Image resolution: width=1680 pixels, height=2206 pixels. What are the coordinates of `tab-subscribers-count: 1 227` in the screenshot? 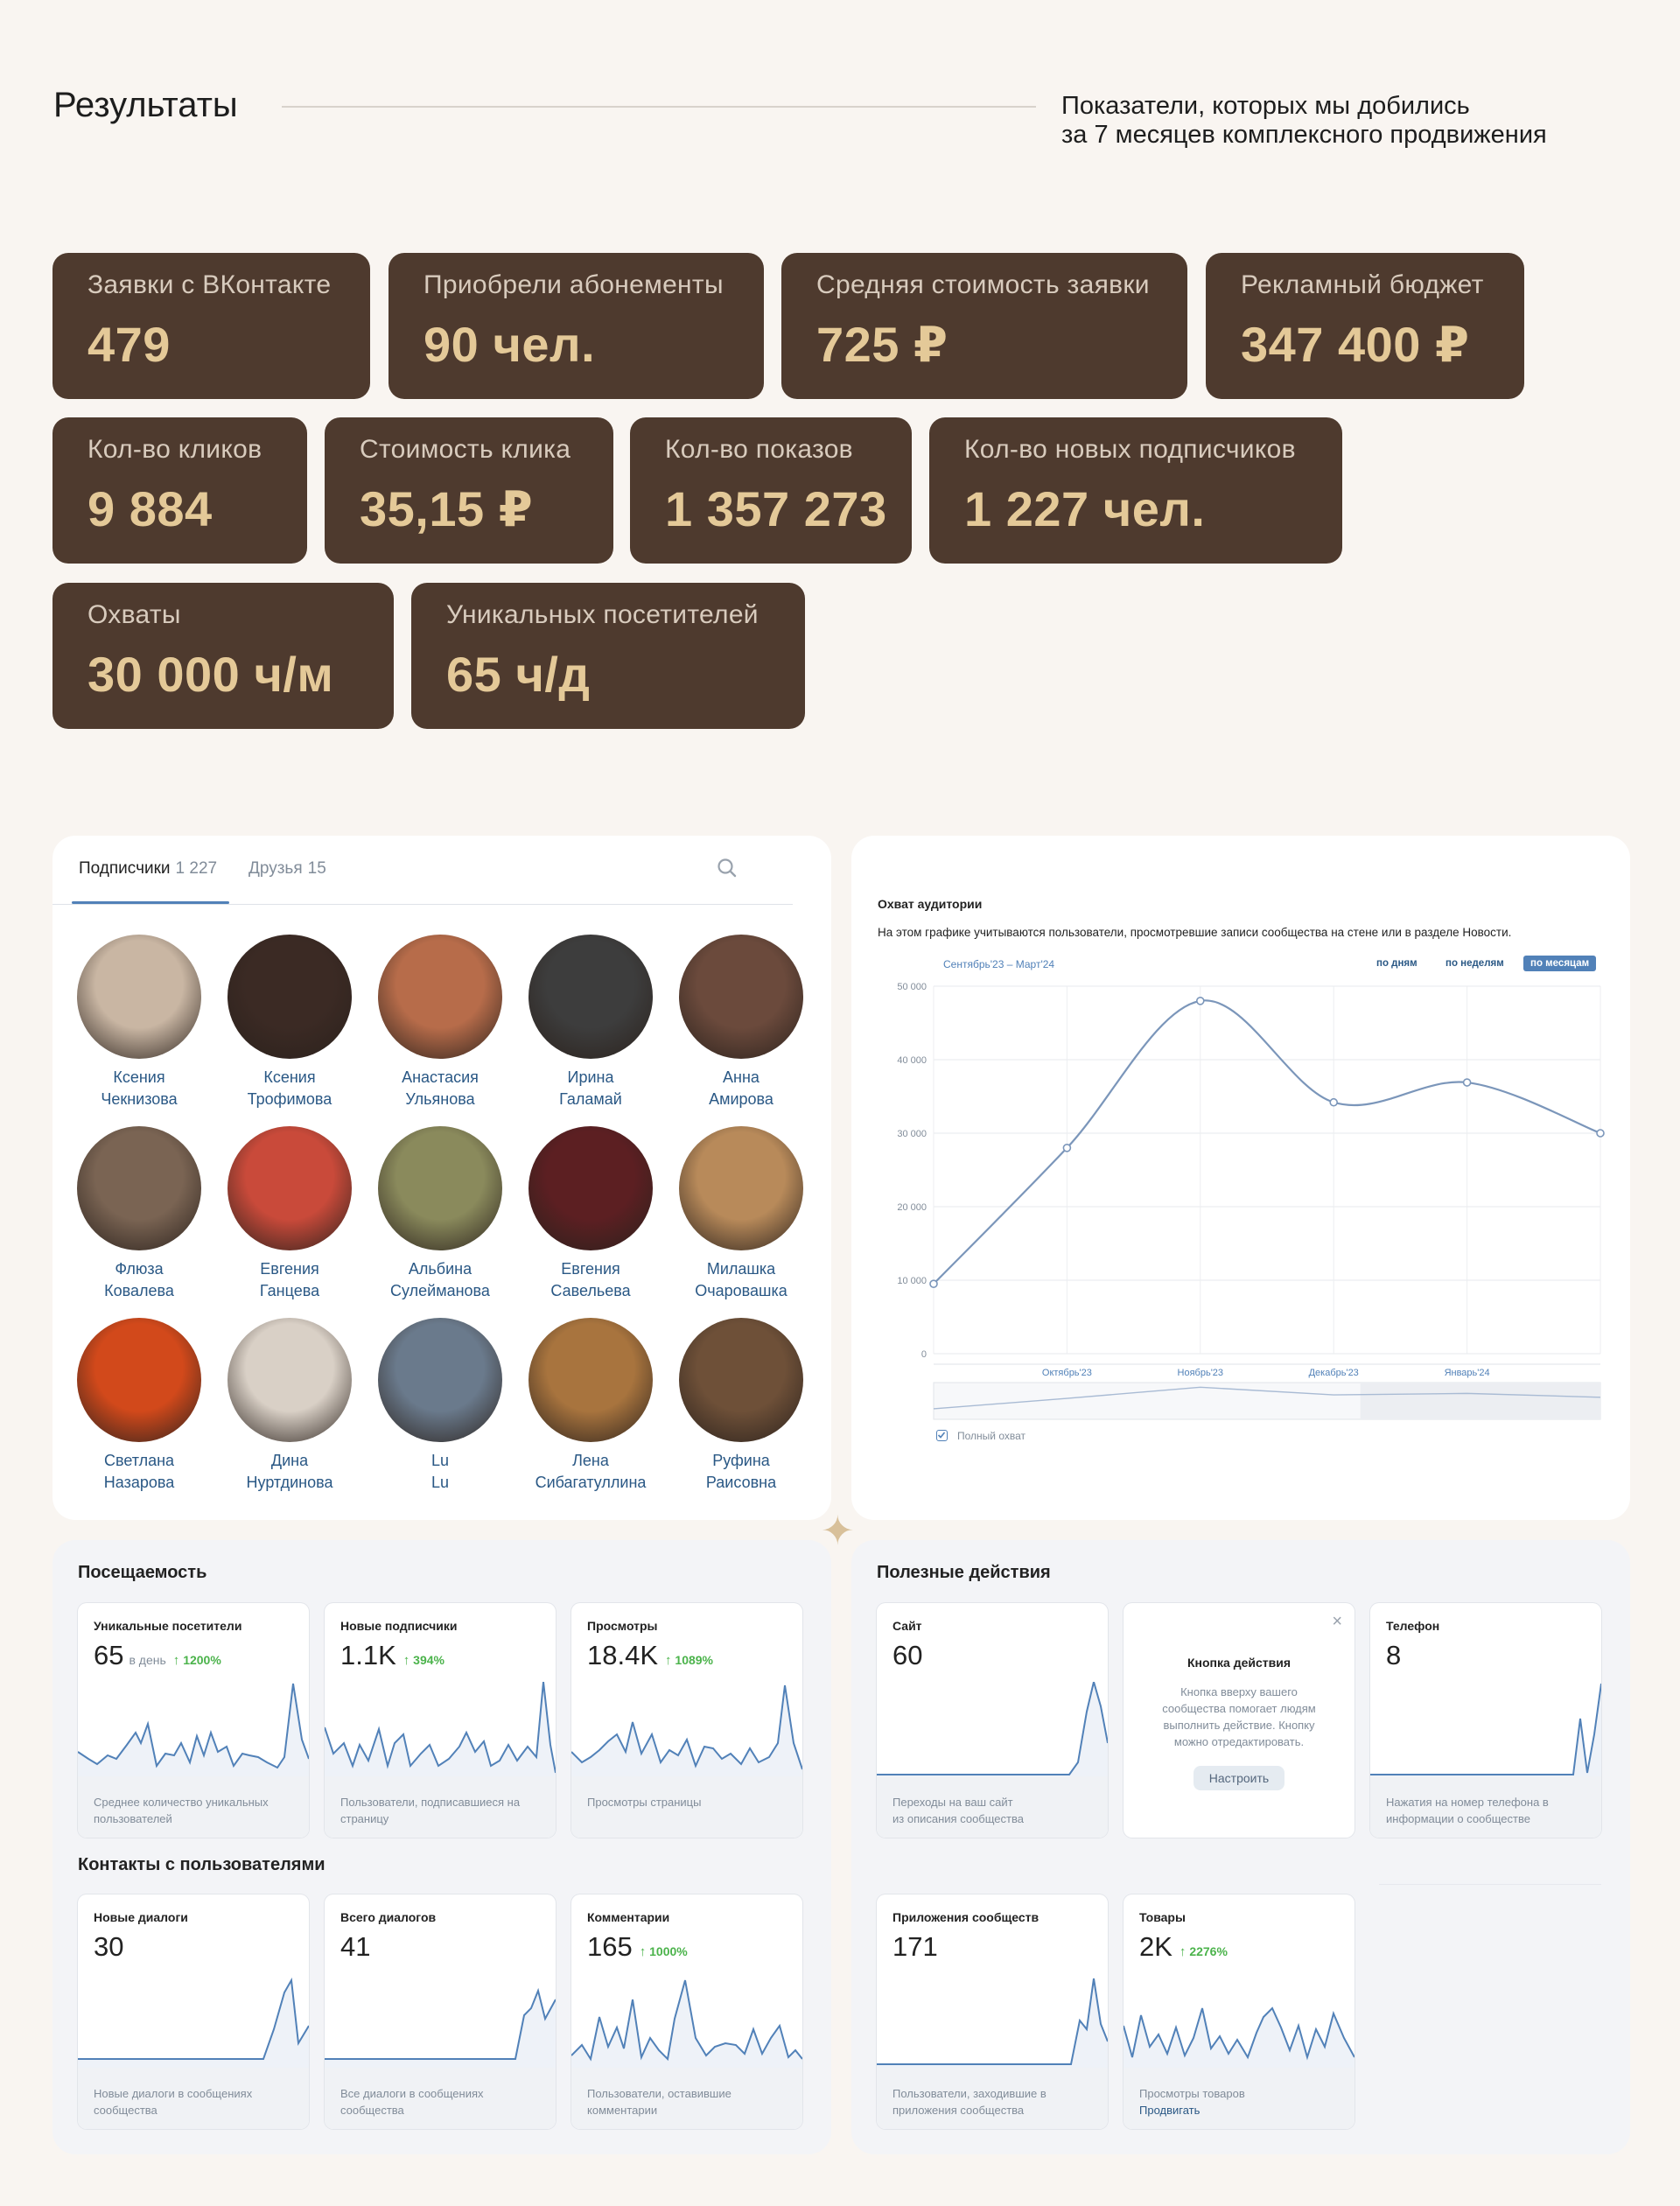 It's located at (196, 868).